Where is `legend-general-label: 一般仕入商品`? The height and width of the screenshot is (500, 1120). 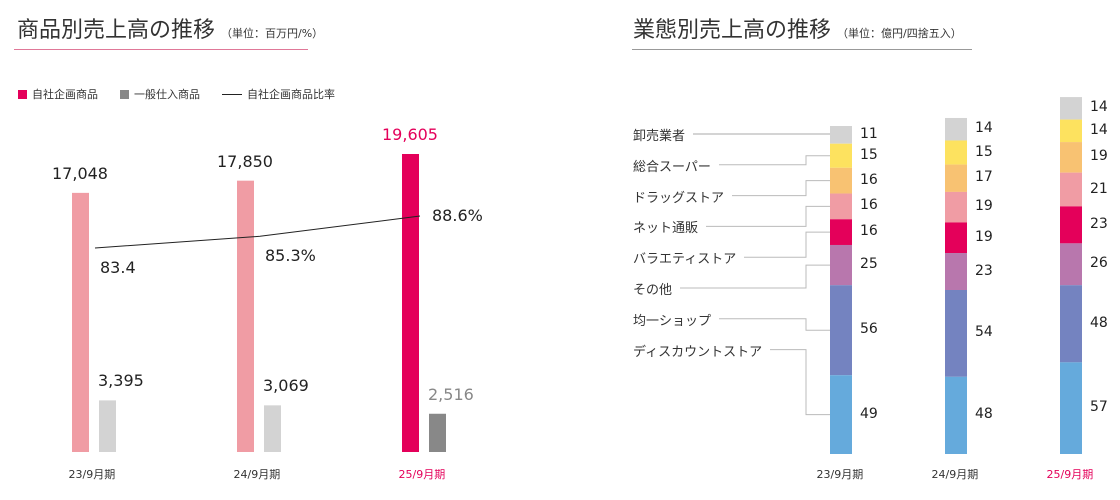
legend-general-label: 一般仕入商品 is located at coordinates (167, 94).